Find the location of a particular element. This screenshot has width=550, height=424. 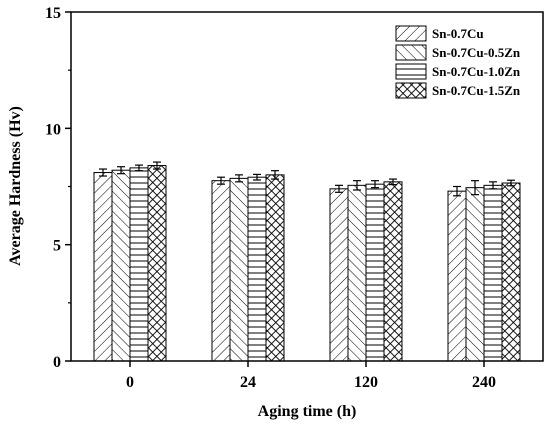

x-tick-label: 0 is located at coordinates (130, 382).